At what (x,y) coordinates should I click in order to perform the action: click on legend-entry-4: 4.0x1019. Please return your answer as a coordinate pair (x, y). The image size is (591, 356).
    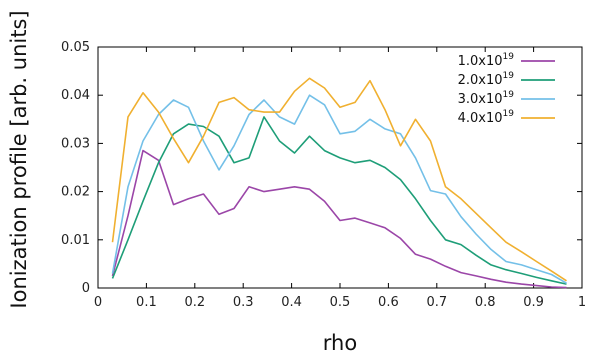
    Looking at the image, I should click on (506, 117).